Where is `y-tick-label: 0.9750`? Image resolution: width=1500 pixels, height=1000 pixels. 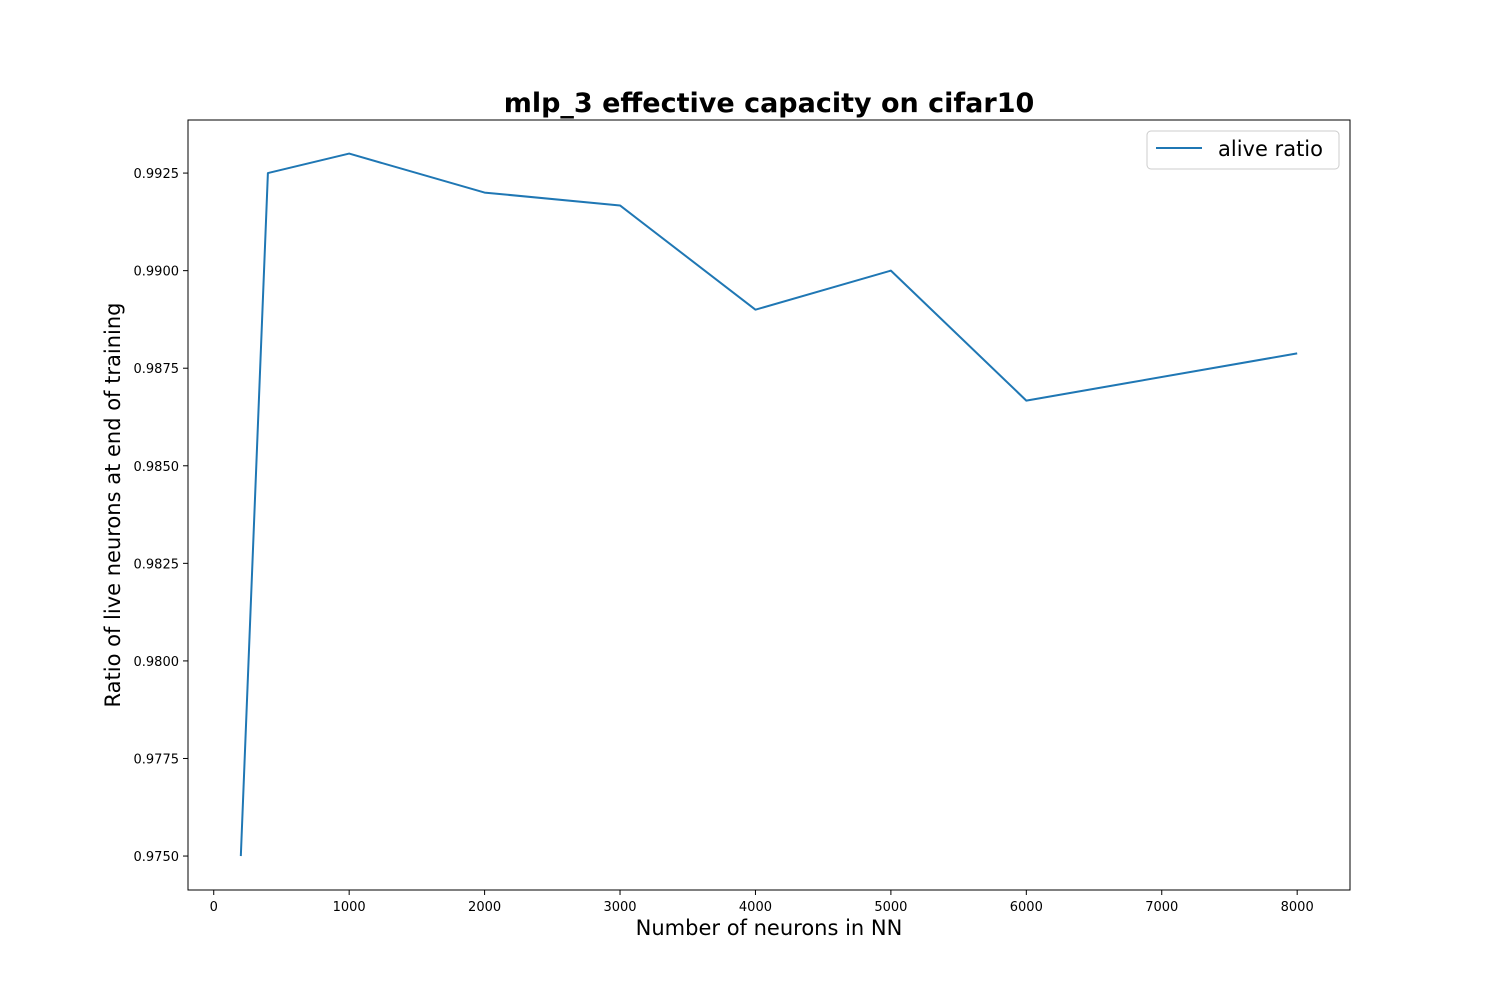
y-tick-label: 0.9750 is located at coordinates (157, 857).